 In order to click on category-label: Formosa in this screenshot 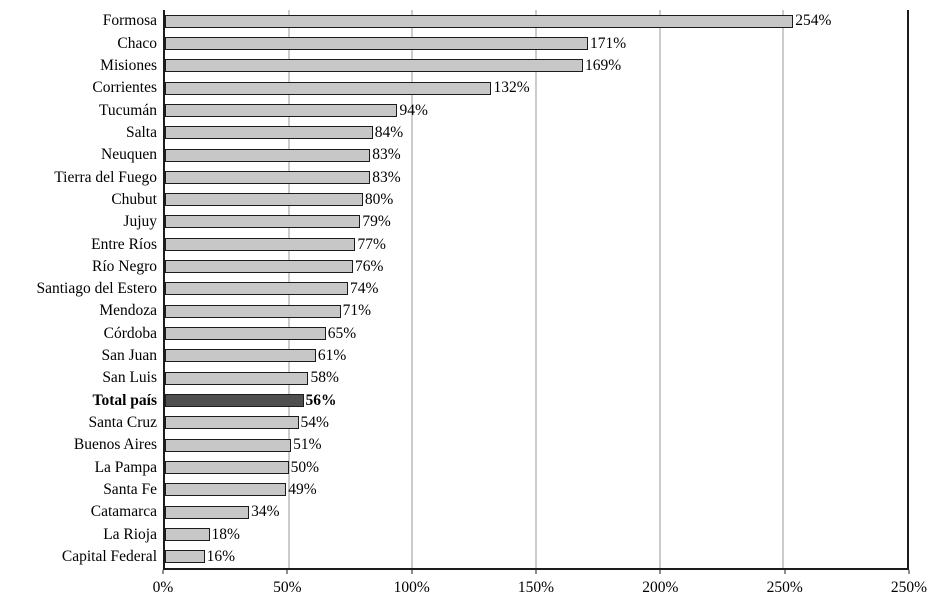, I will do `click(129, 21)`.